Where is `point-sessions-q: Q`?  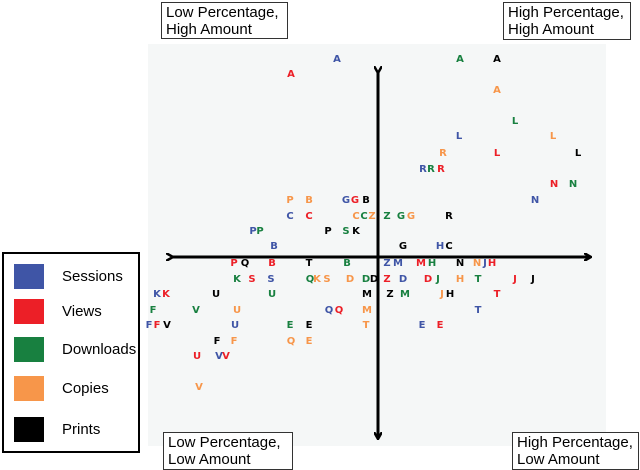 point-sessions-q: Q is located at coordinates (329, 310).